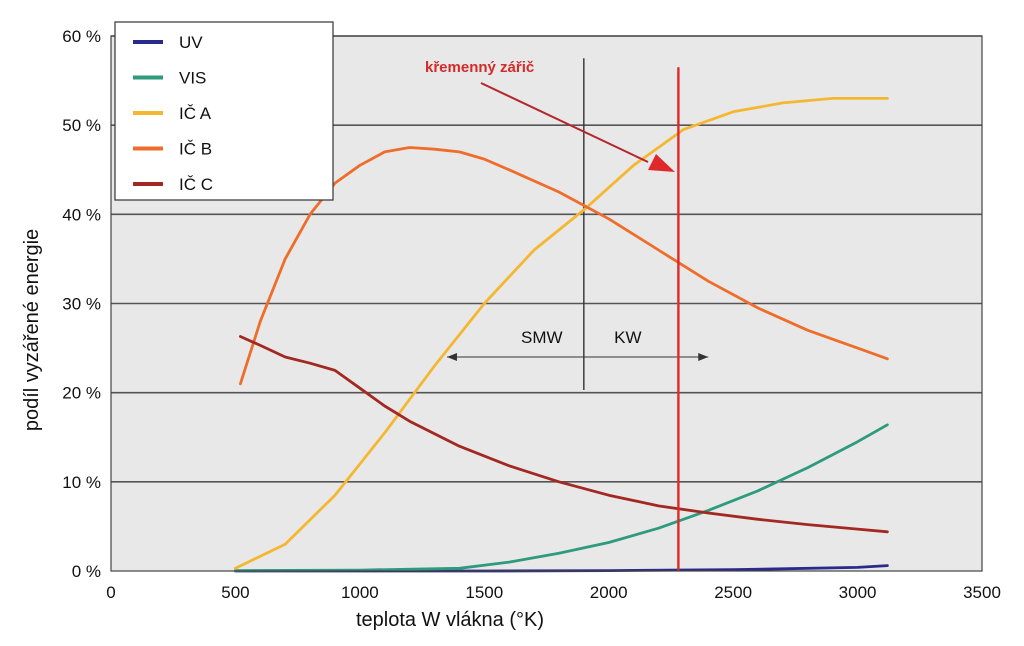  What do you see at coordinates (564, 122) in the screenshot?
I see `quartz-arrow-line` at bounding box center [564, 122].